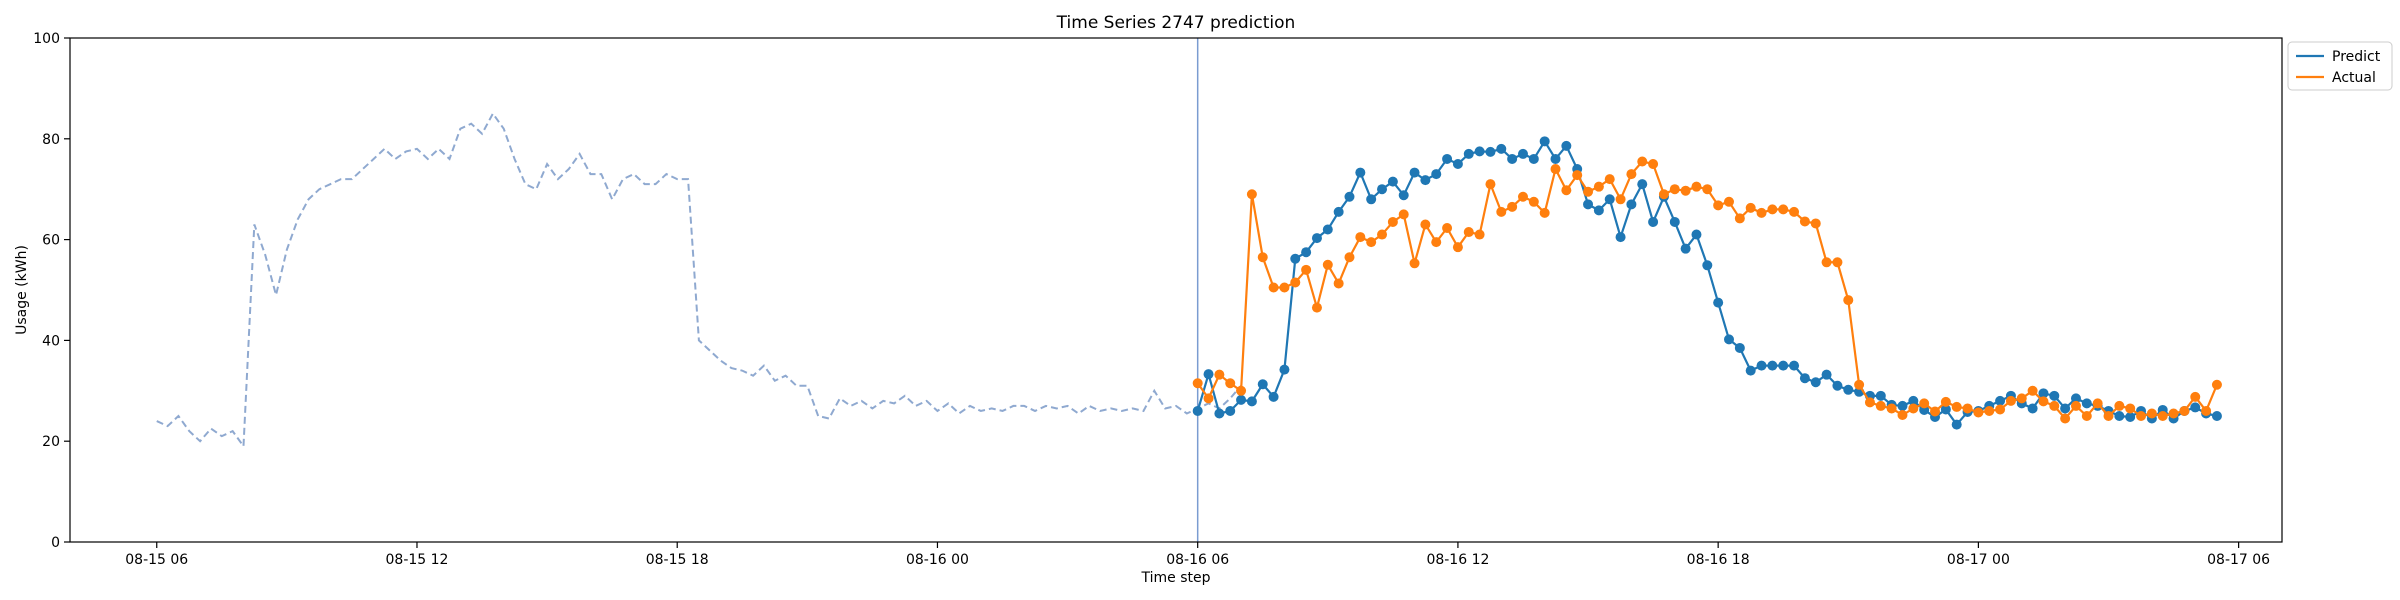 The width and height of the screenshot is (2400, 600). Describe the element at coordinates (417, 560) in the screenshot. I see `x-tick-label: 08-15 12` at that location.